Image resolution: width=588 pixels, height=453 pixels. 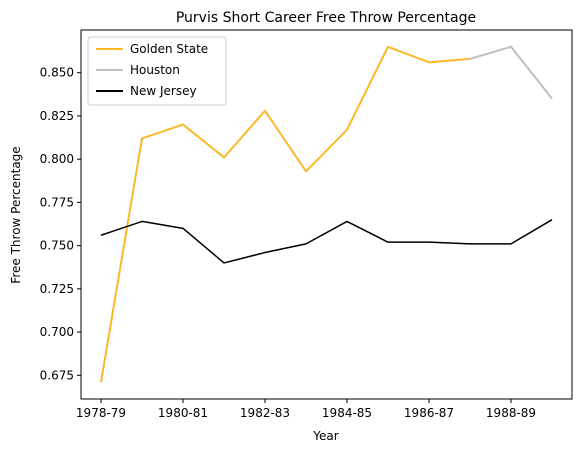 I want to click on x-tick-label: 1982-83, so click(x=265, y=413).